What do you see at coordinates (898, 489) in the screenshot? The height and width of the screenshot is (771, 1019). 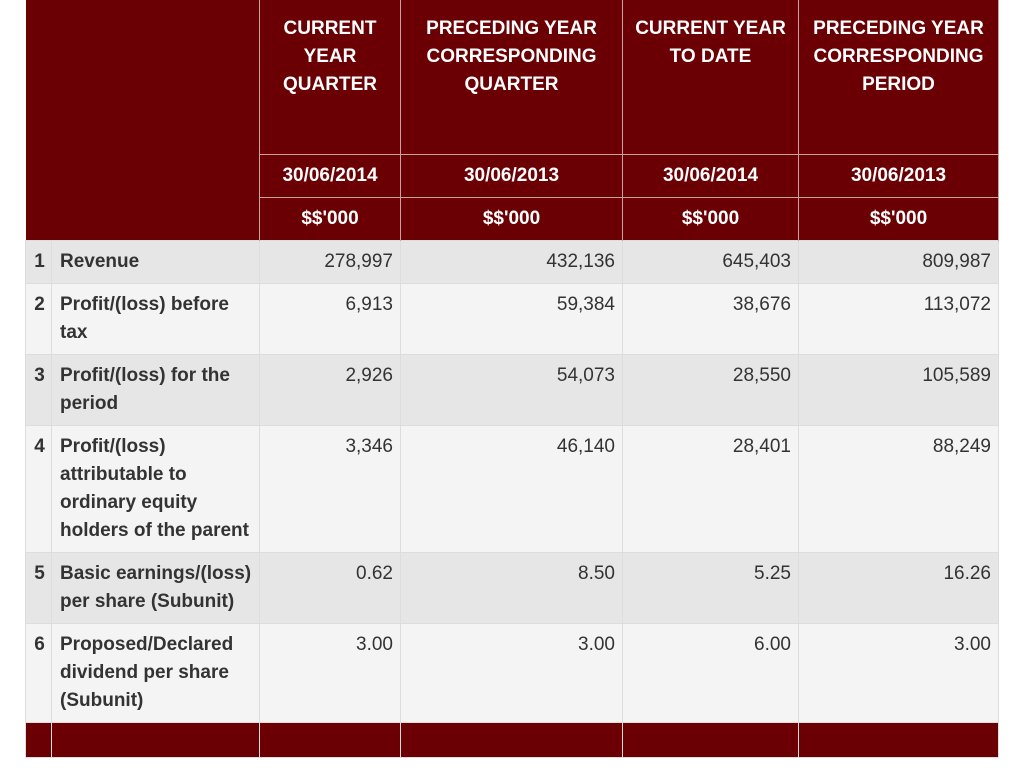 I see `cell-value: 88,249` at bounding box center [898, 489].